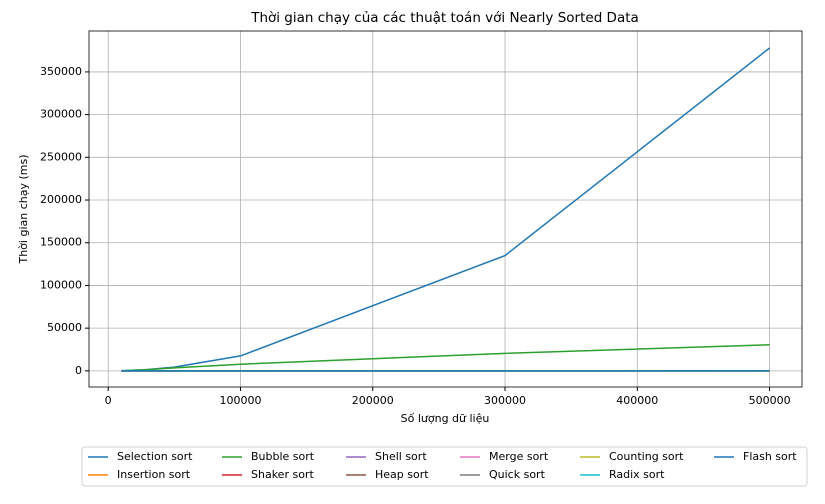  I want to click on legend-box, so click(444, 466).